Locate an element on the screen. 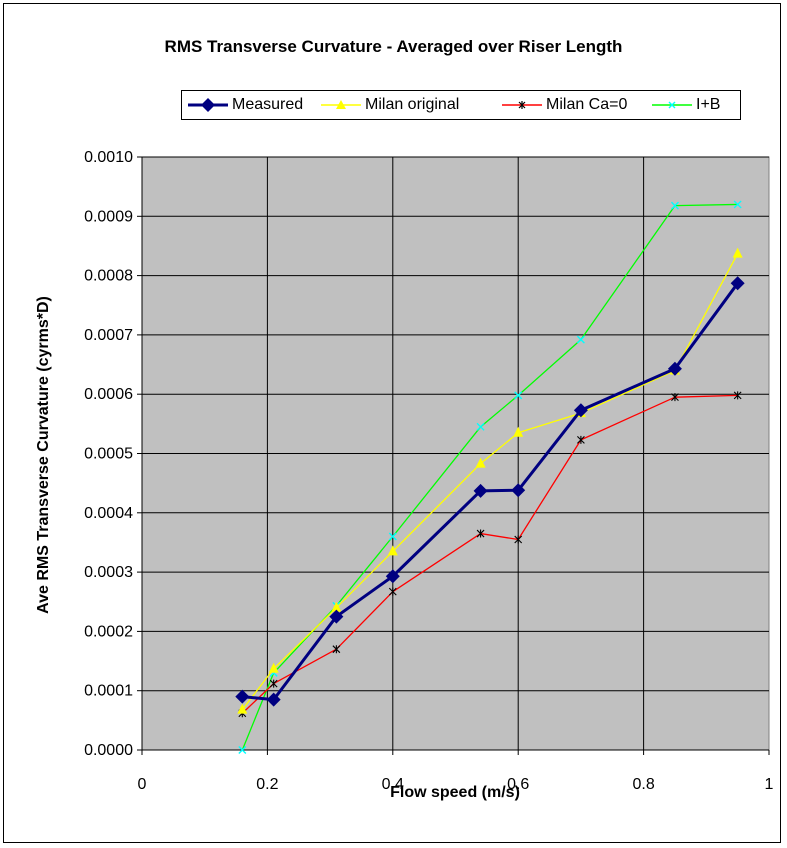 The height and width of the screenshot is (848, 787). legend: Measured Milan original Milan Ca=0 I+B is located at coordinates (461, 105).